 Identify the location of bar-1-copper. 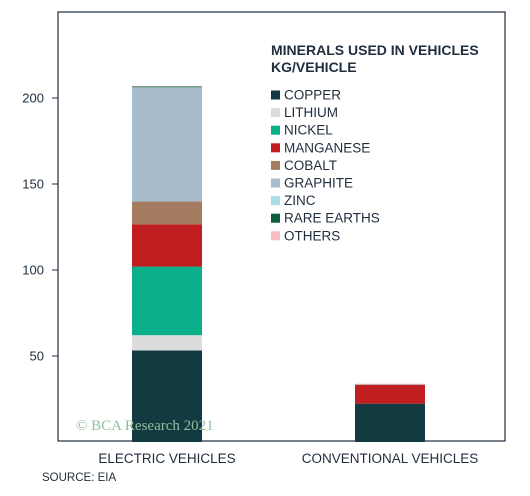
(390, 422).